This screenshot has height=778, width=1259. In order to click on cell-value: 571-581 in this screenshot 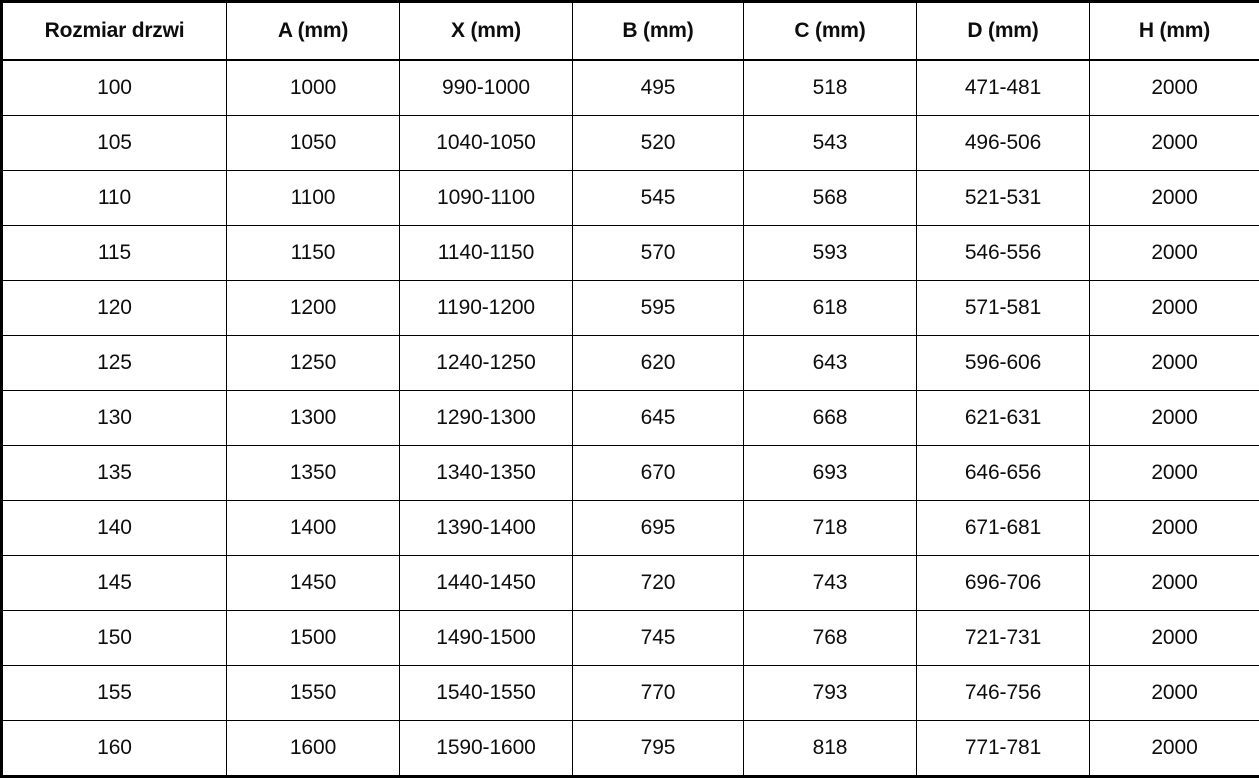, I will do `click(1003, 308)`.